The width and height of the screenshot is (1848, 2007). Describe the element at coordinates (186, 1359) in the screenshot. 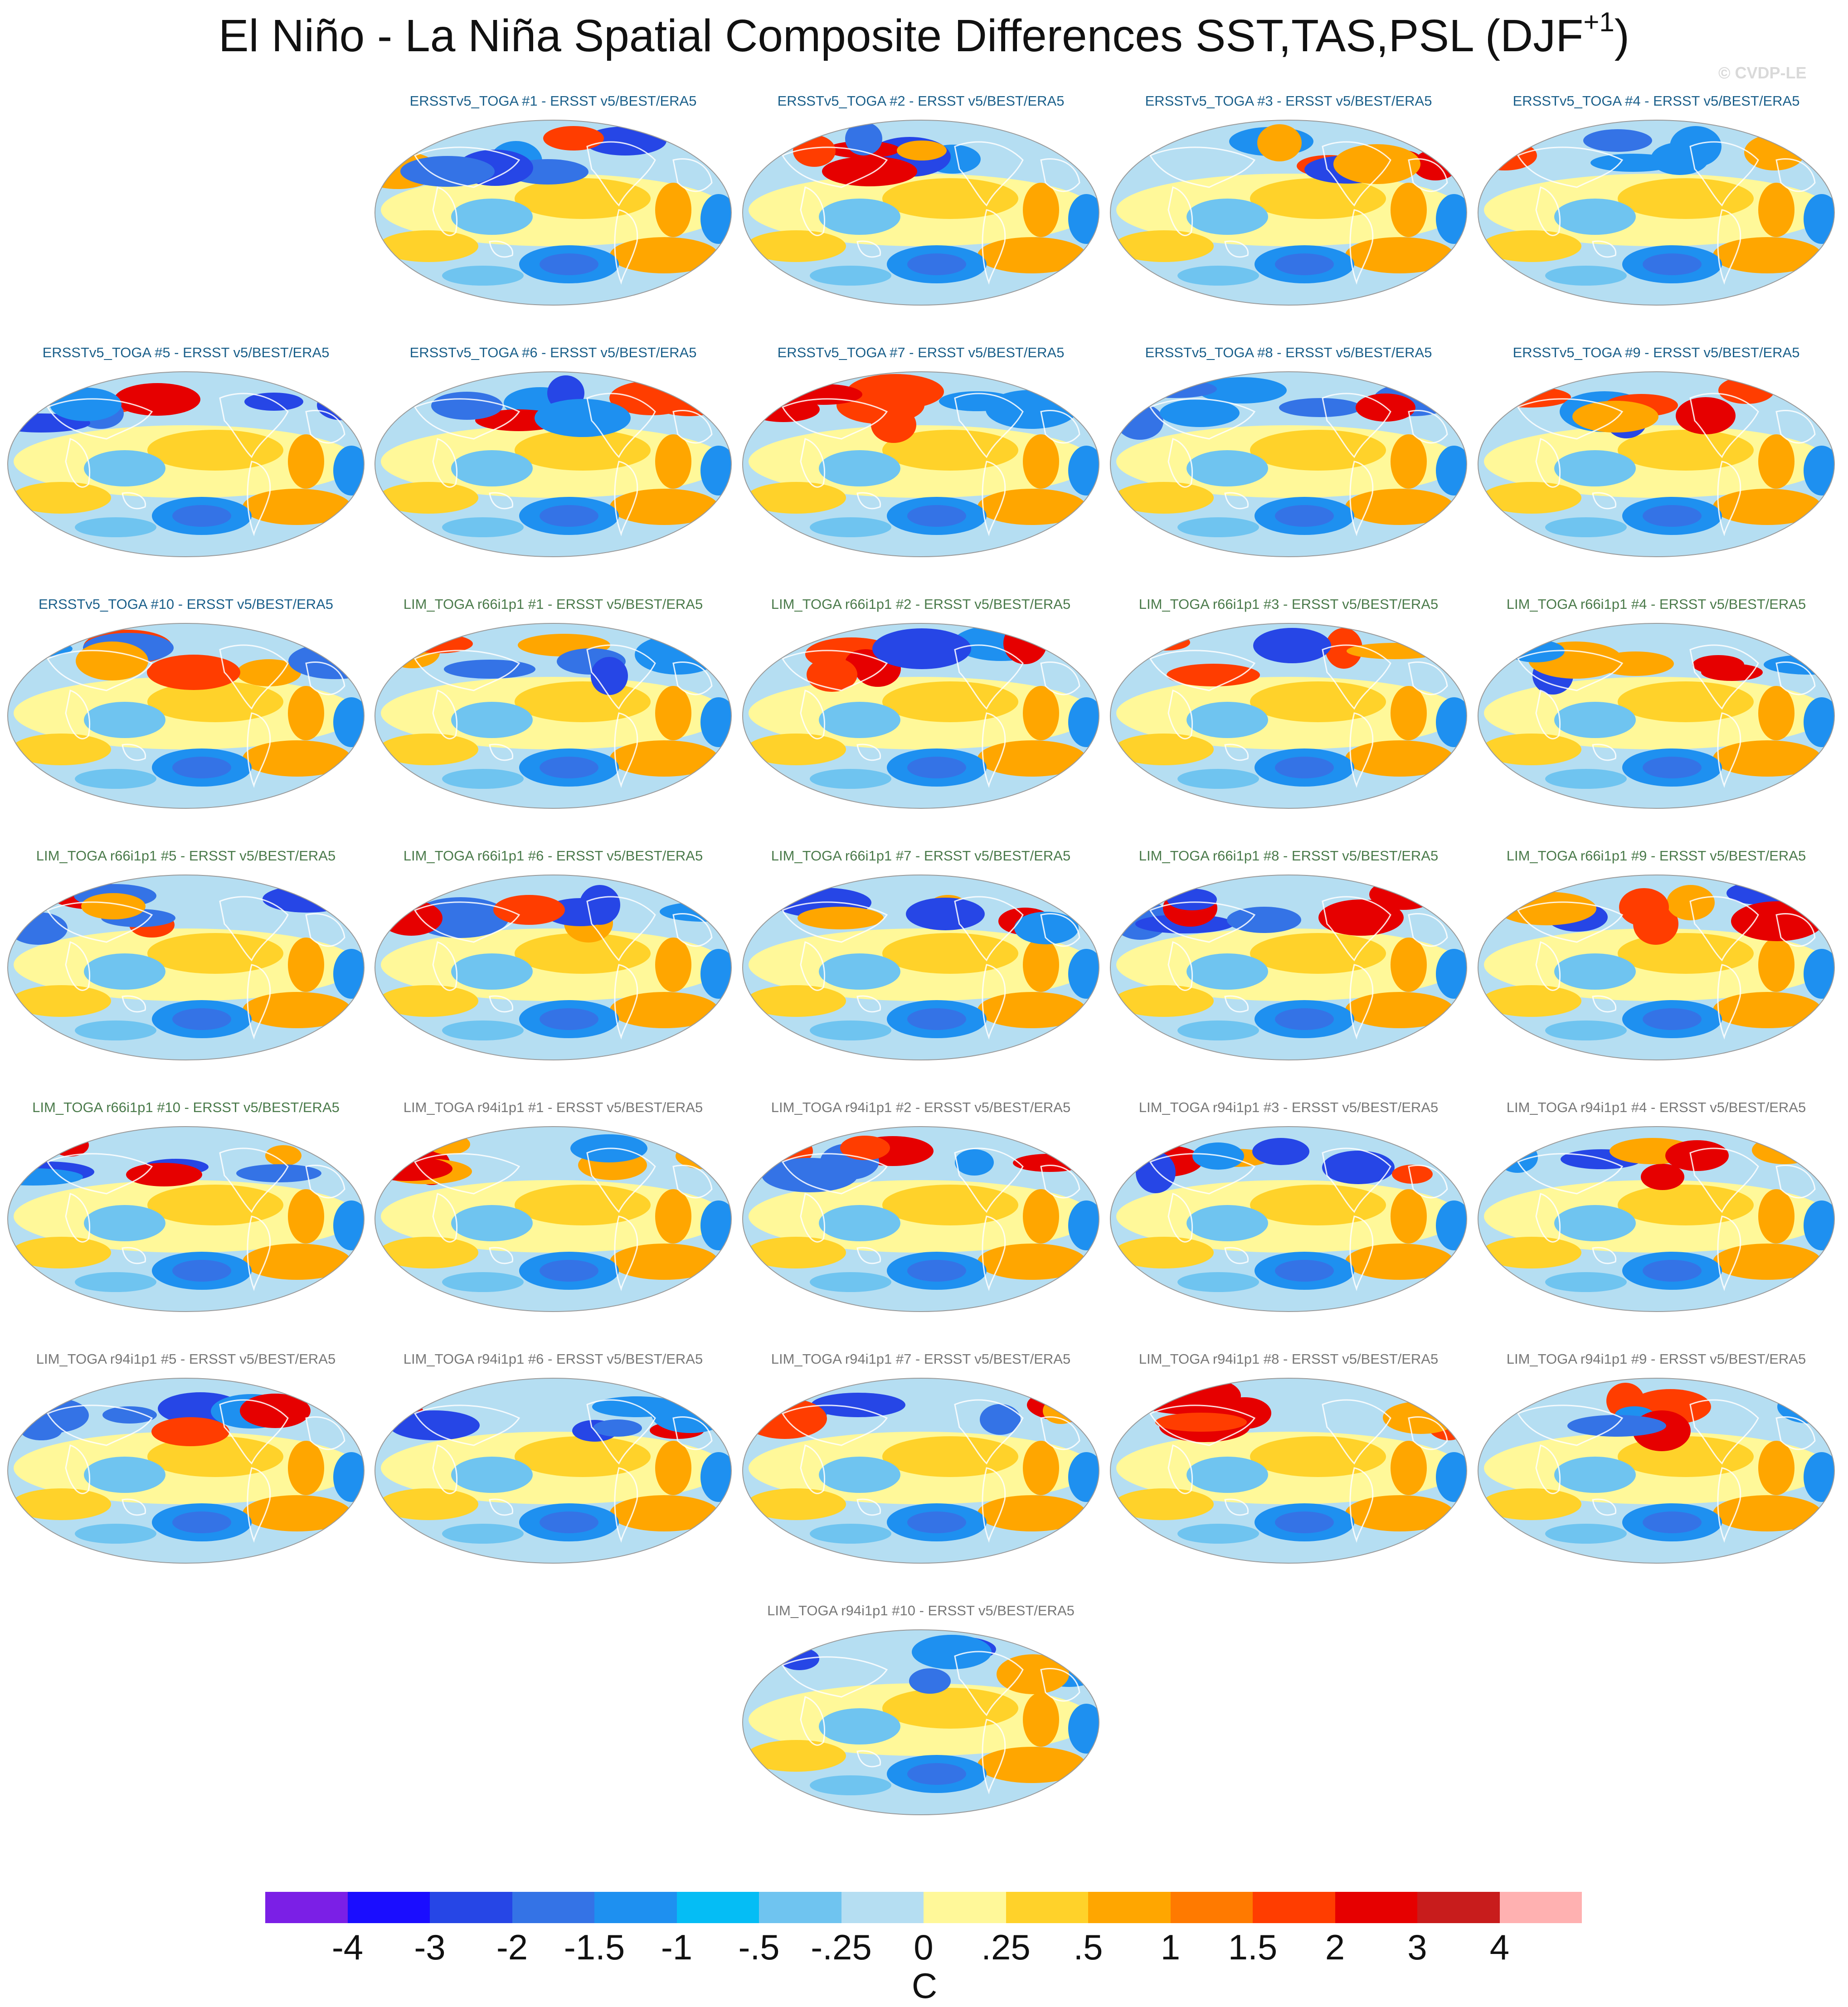

I see `panel-label: LIM_TOGA r94i1p1 #5 - ERSST v5/BEST/ERA5` at that location.